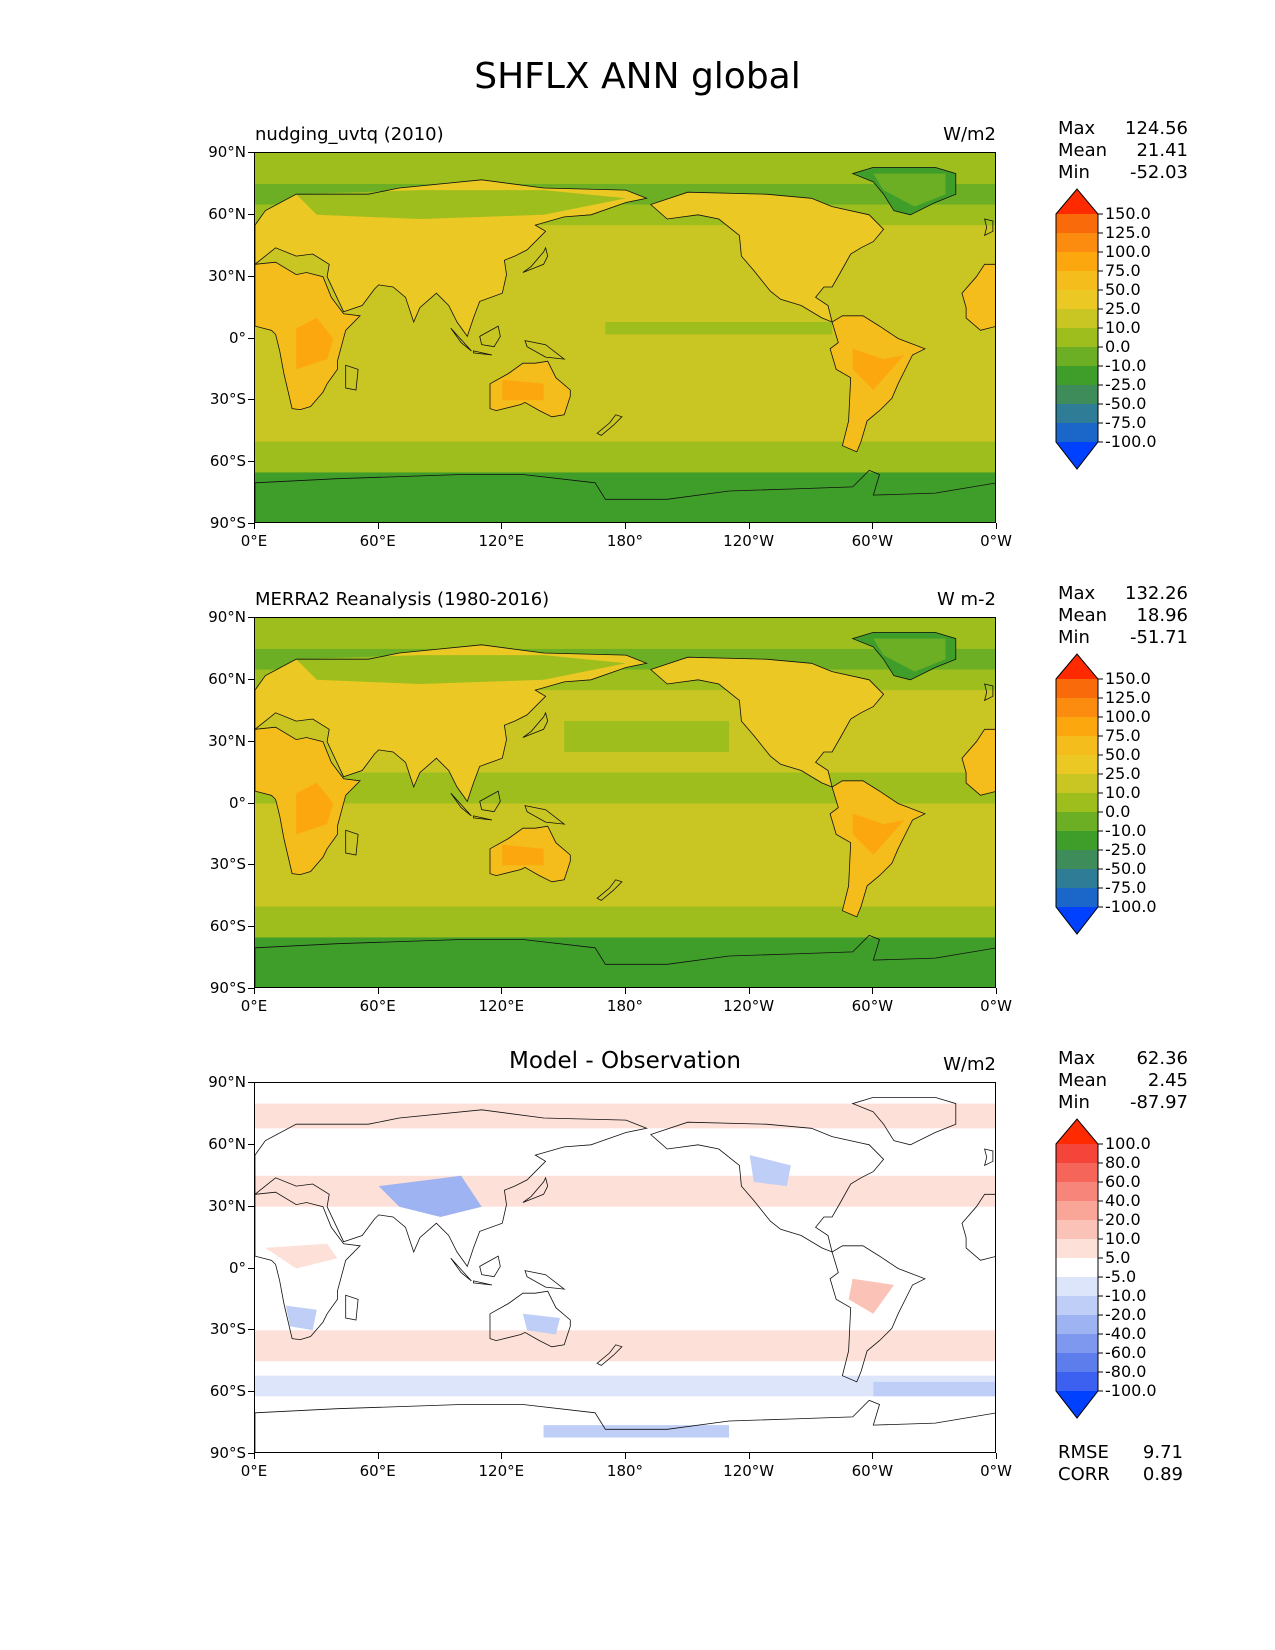 Image resolution: width=1275 pixels, height=1650 pixels. What do you see at coordinates (749, 541) in the screenshot?
I see `x-tick-label: 120°W` at bounding box center [749, 541].